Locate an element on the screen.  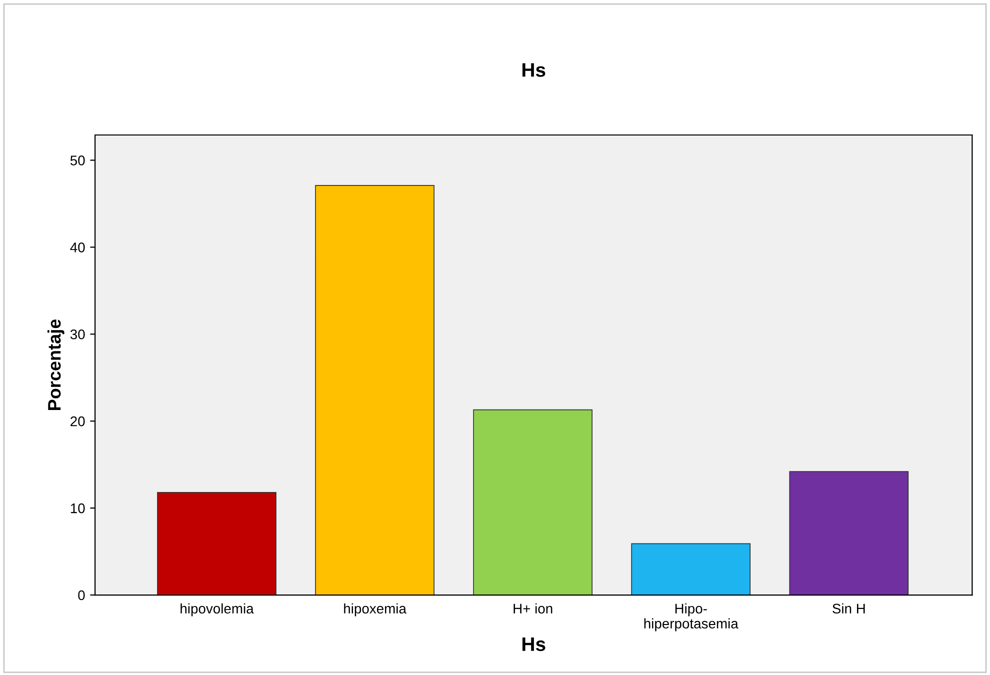
x-tick-label: hipoxemia is located at coordinates (375, 609).